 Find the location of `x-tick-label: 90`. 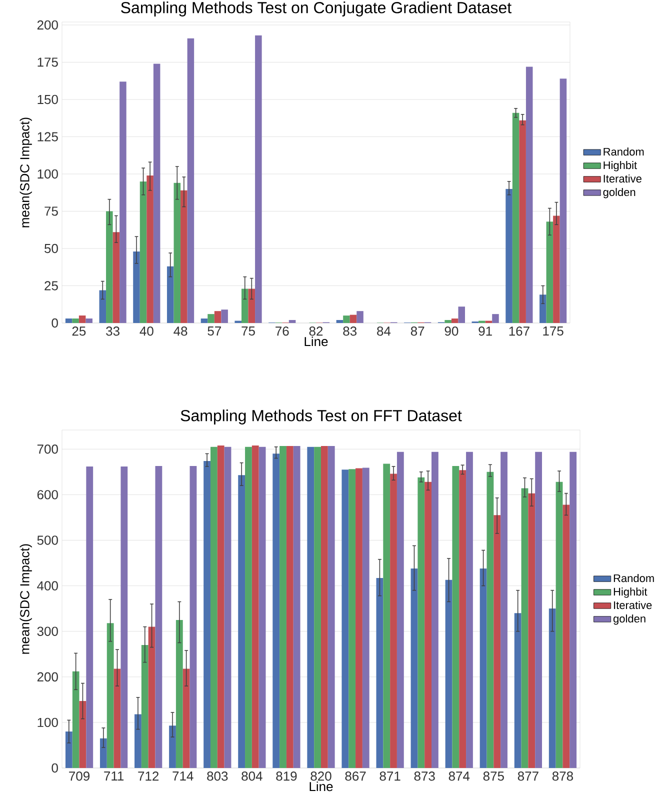

x-tick-label: 90 is located at coordinates (451, 331).